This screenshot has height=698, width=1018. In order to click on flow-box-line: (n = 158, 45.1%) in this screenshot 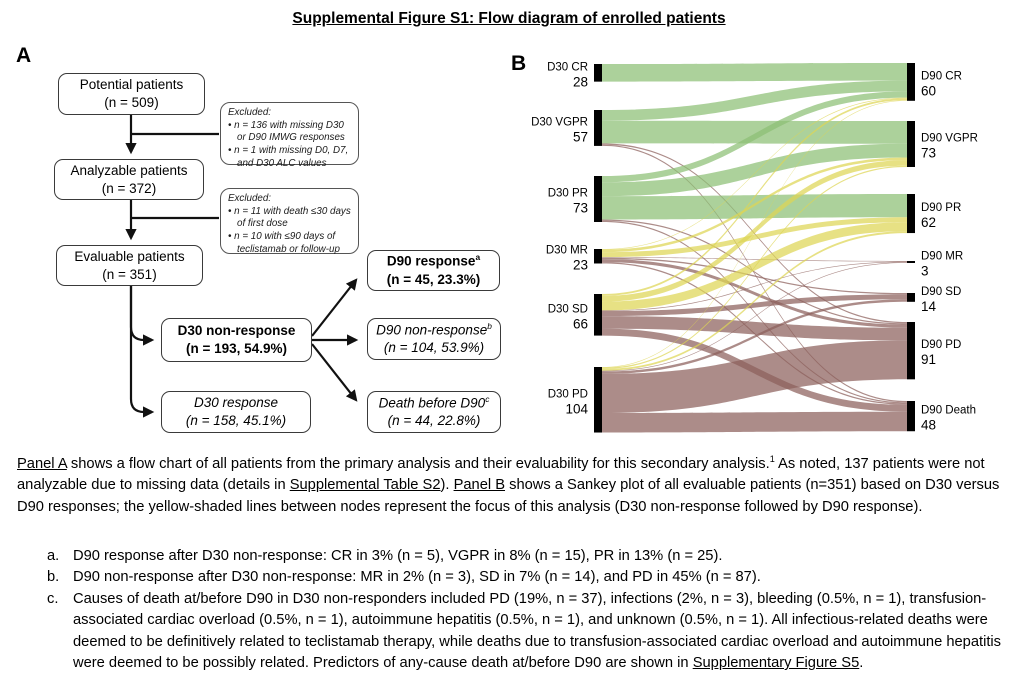, I will do `click(236, 420)`.